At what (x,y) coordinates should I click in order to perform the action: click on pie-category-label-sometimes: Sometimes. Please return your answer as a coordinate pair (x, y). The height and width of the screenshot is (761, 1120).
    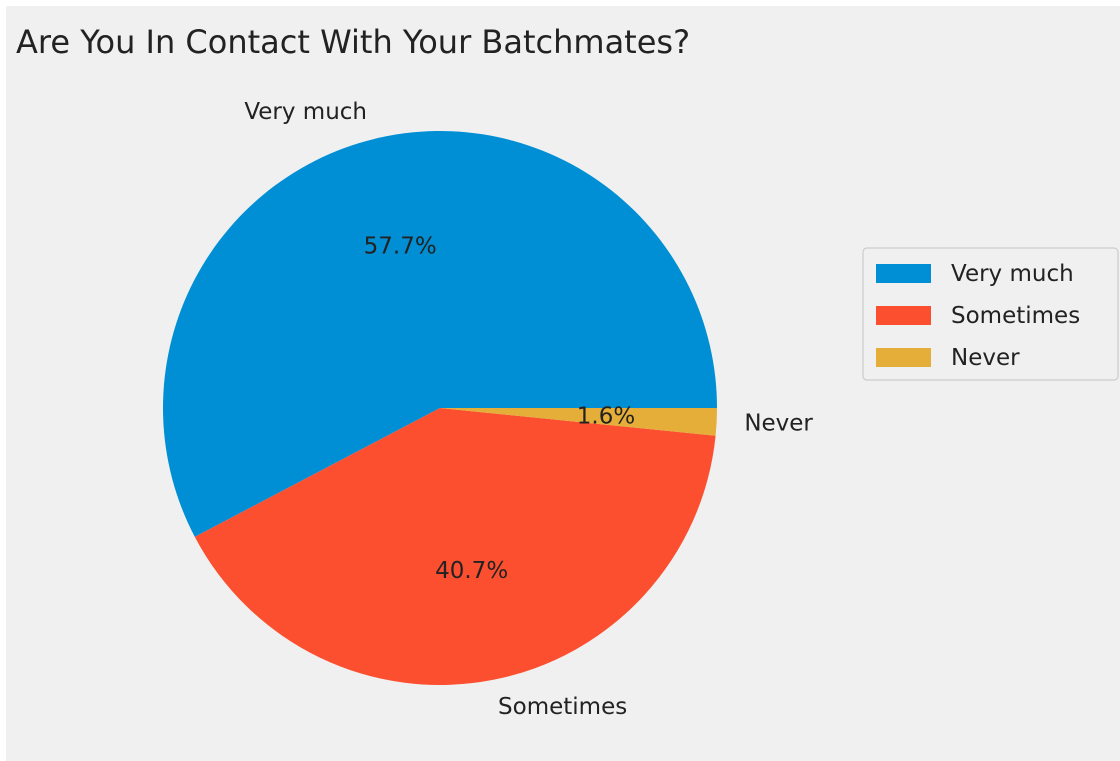
    Looking at the image, I should click on (562, 707).